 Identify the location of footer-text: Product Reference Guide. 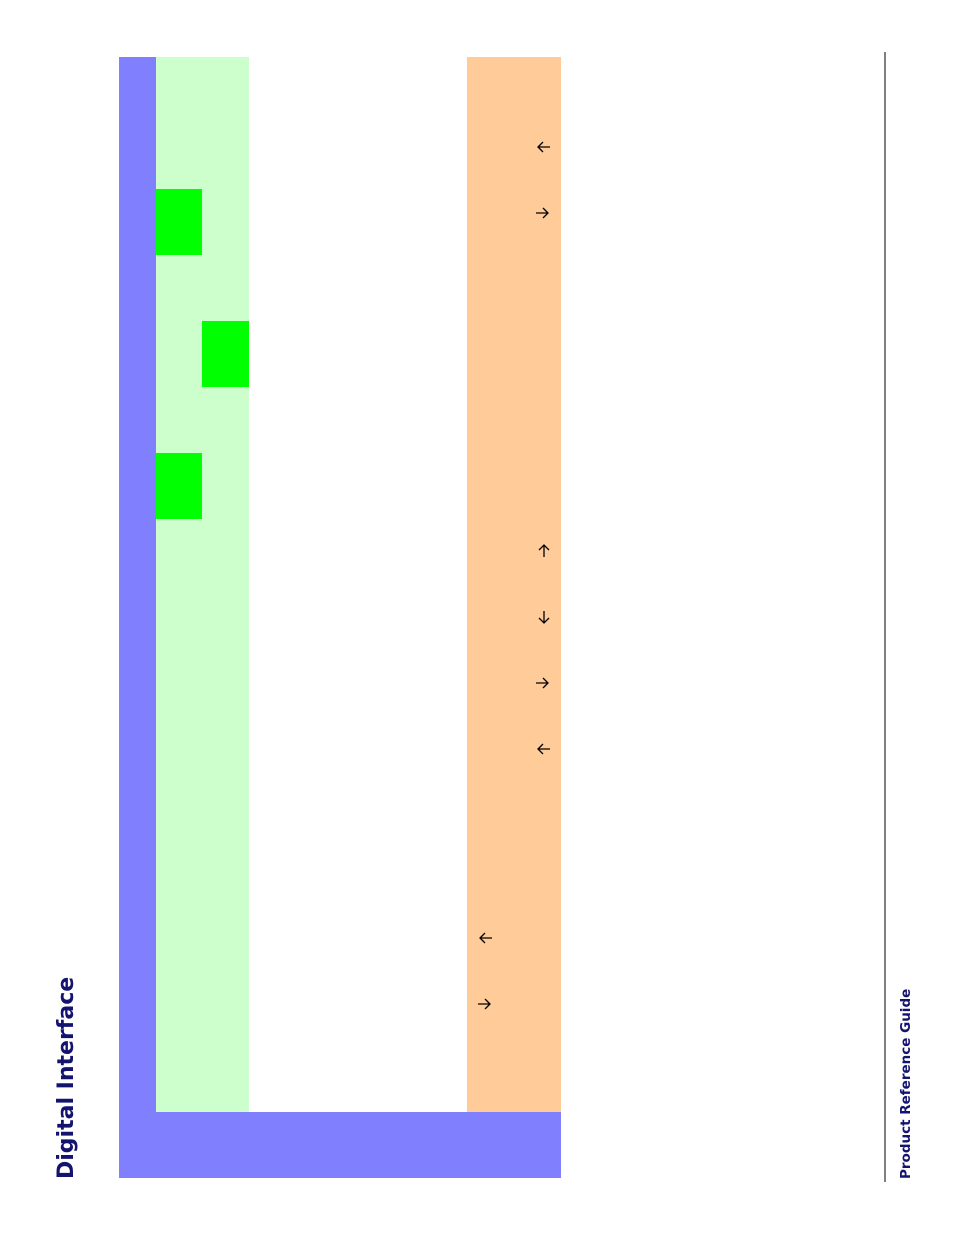
(906, 1084).